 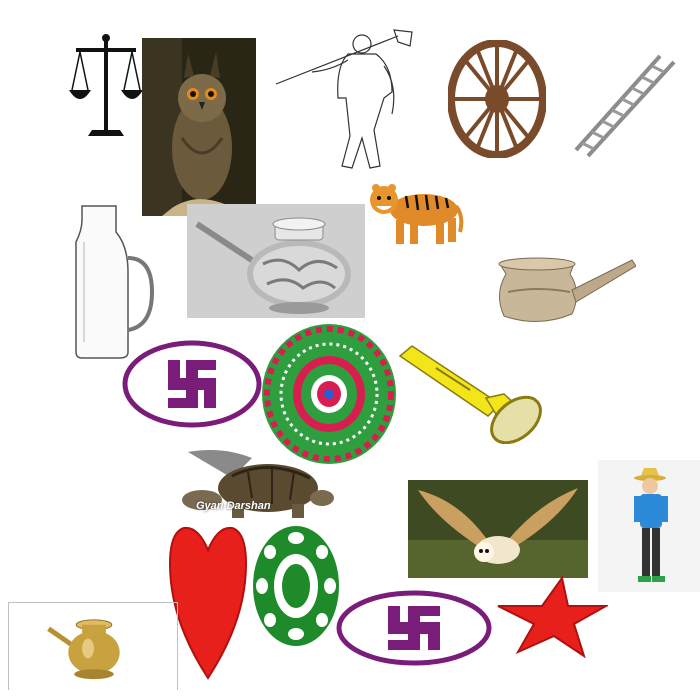 I want to click on long-eared-owl-photo, so click(x=199, y=127).